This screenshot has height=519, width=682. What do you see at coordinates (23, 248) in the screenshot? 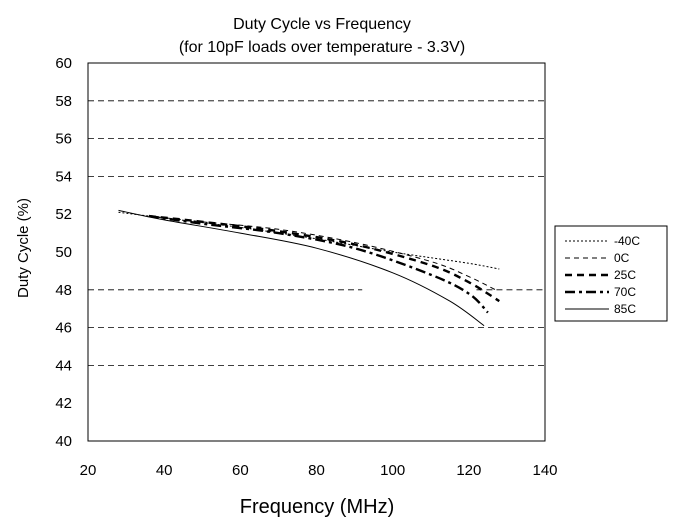
I see `y-axis-label: Duty Cycle (%)` at bounding box center [23, 248].